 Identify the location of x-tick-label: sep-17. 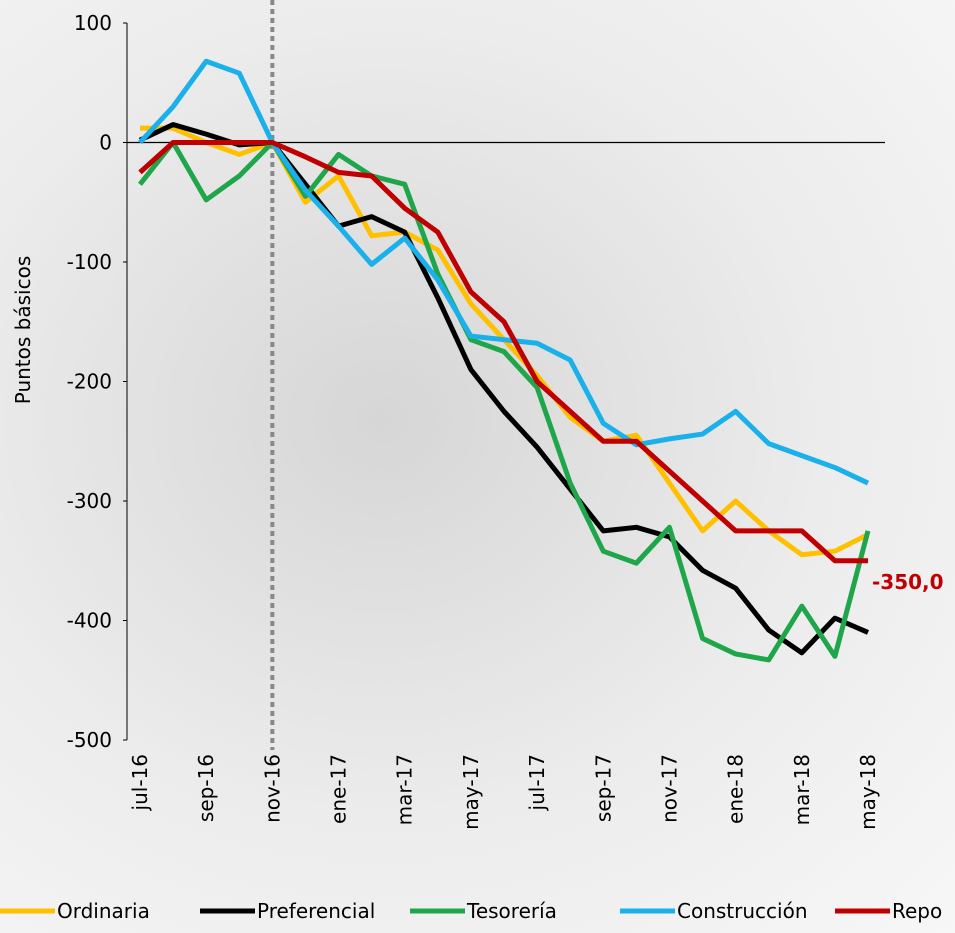
(603, 788).